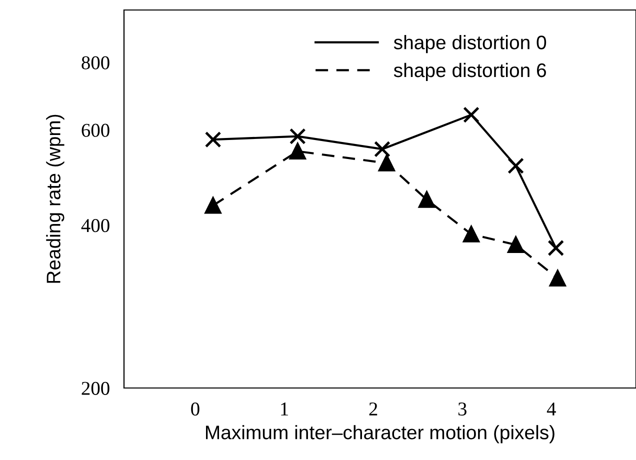 This screenshot has height=460, width=636. I want to click on y-tick-label: 400, so click(95, 225).